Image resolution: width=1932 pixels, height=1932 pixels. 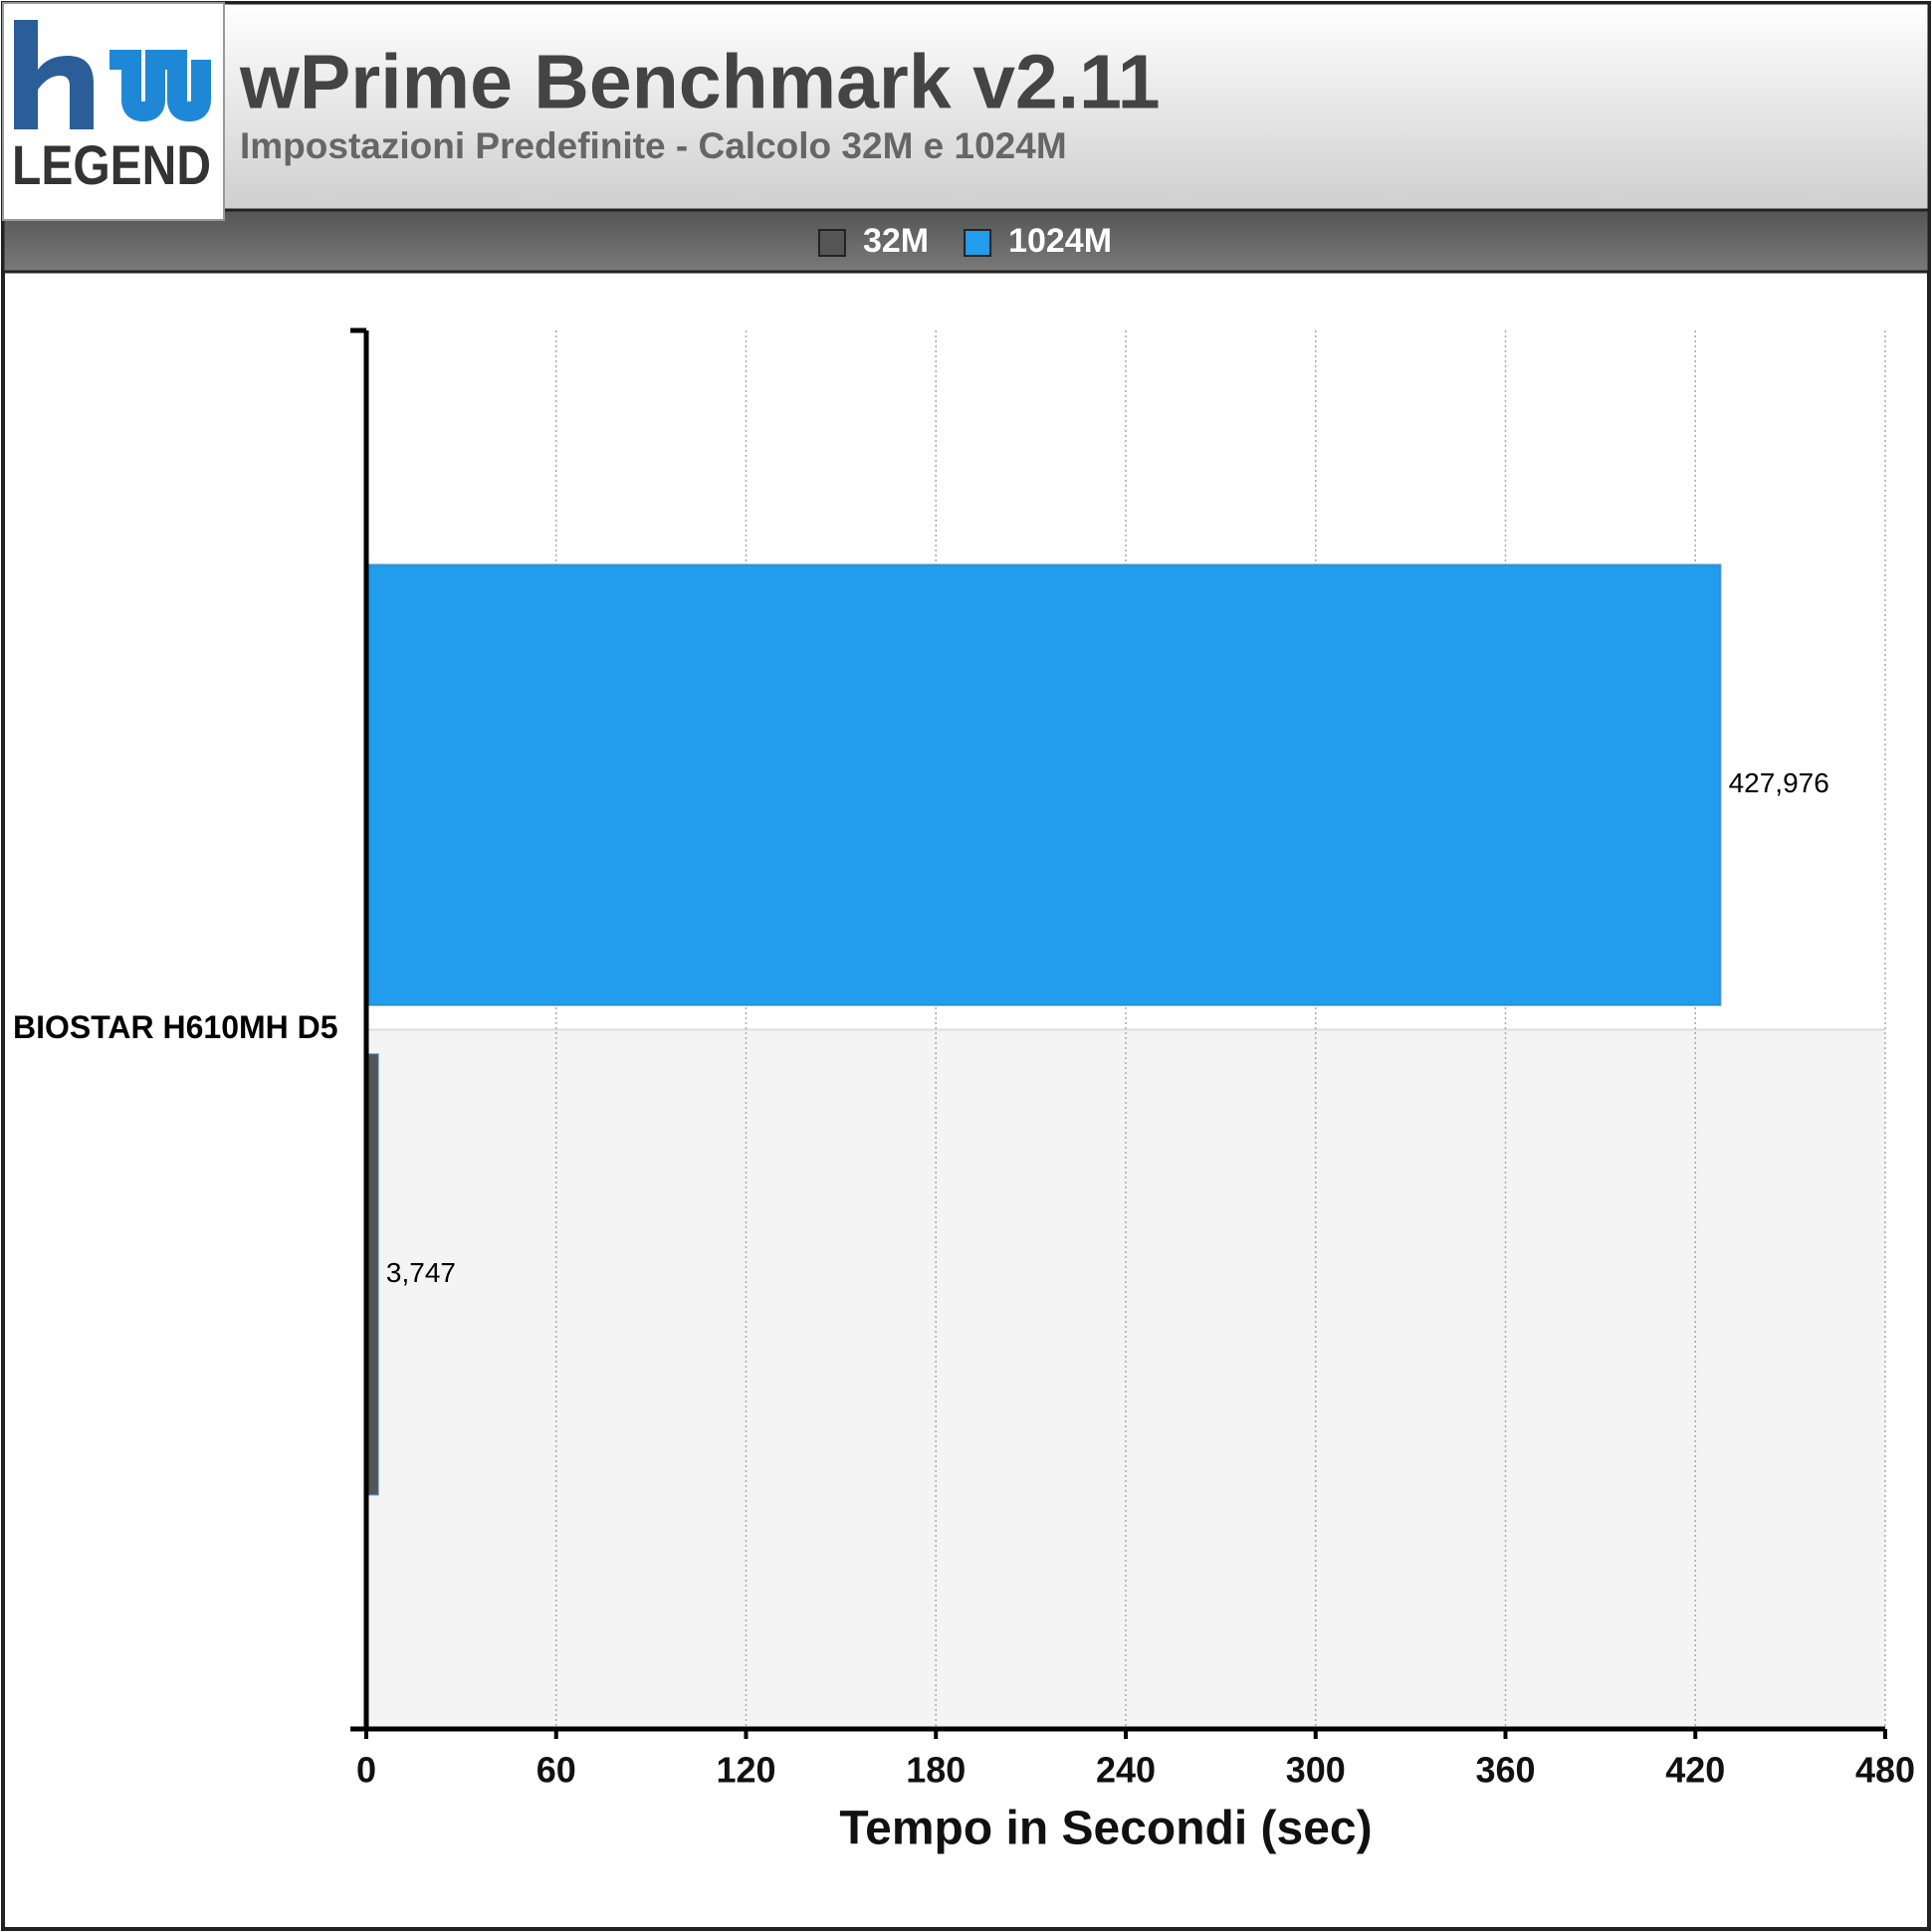 I want to click on x-axis-title: Tempo in Secondi (sec), so click(x=1105, y=1829).